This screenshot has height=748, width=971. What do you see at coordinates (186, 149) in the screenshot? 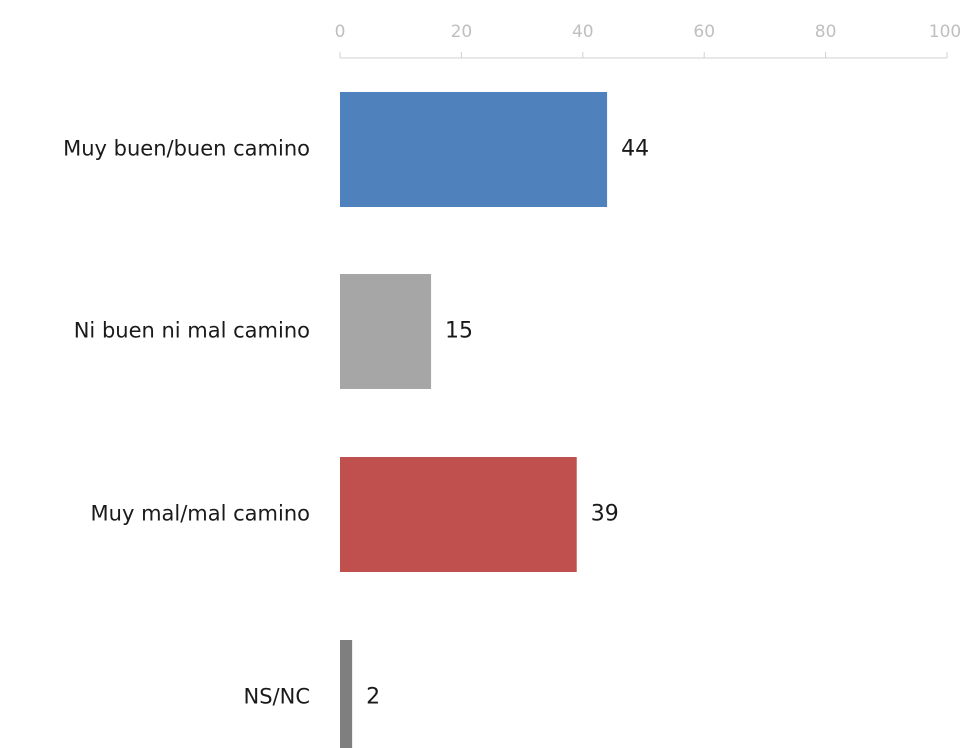
I see `category-label: Muy buen/buen camino` at bounding box center [186, 149].